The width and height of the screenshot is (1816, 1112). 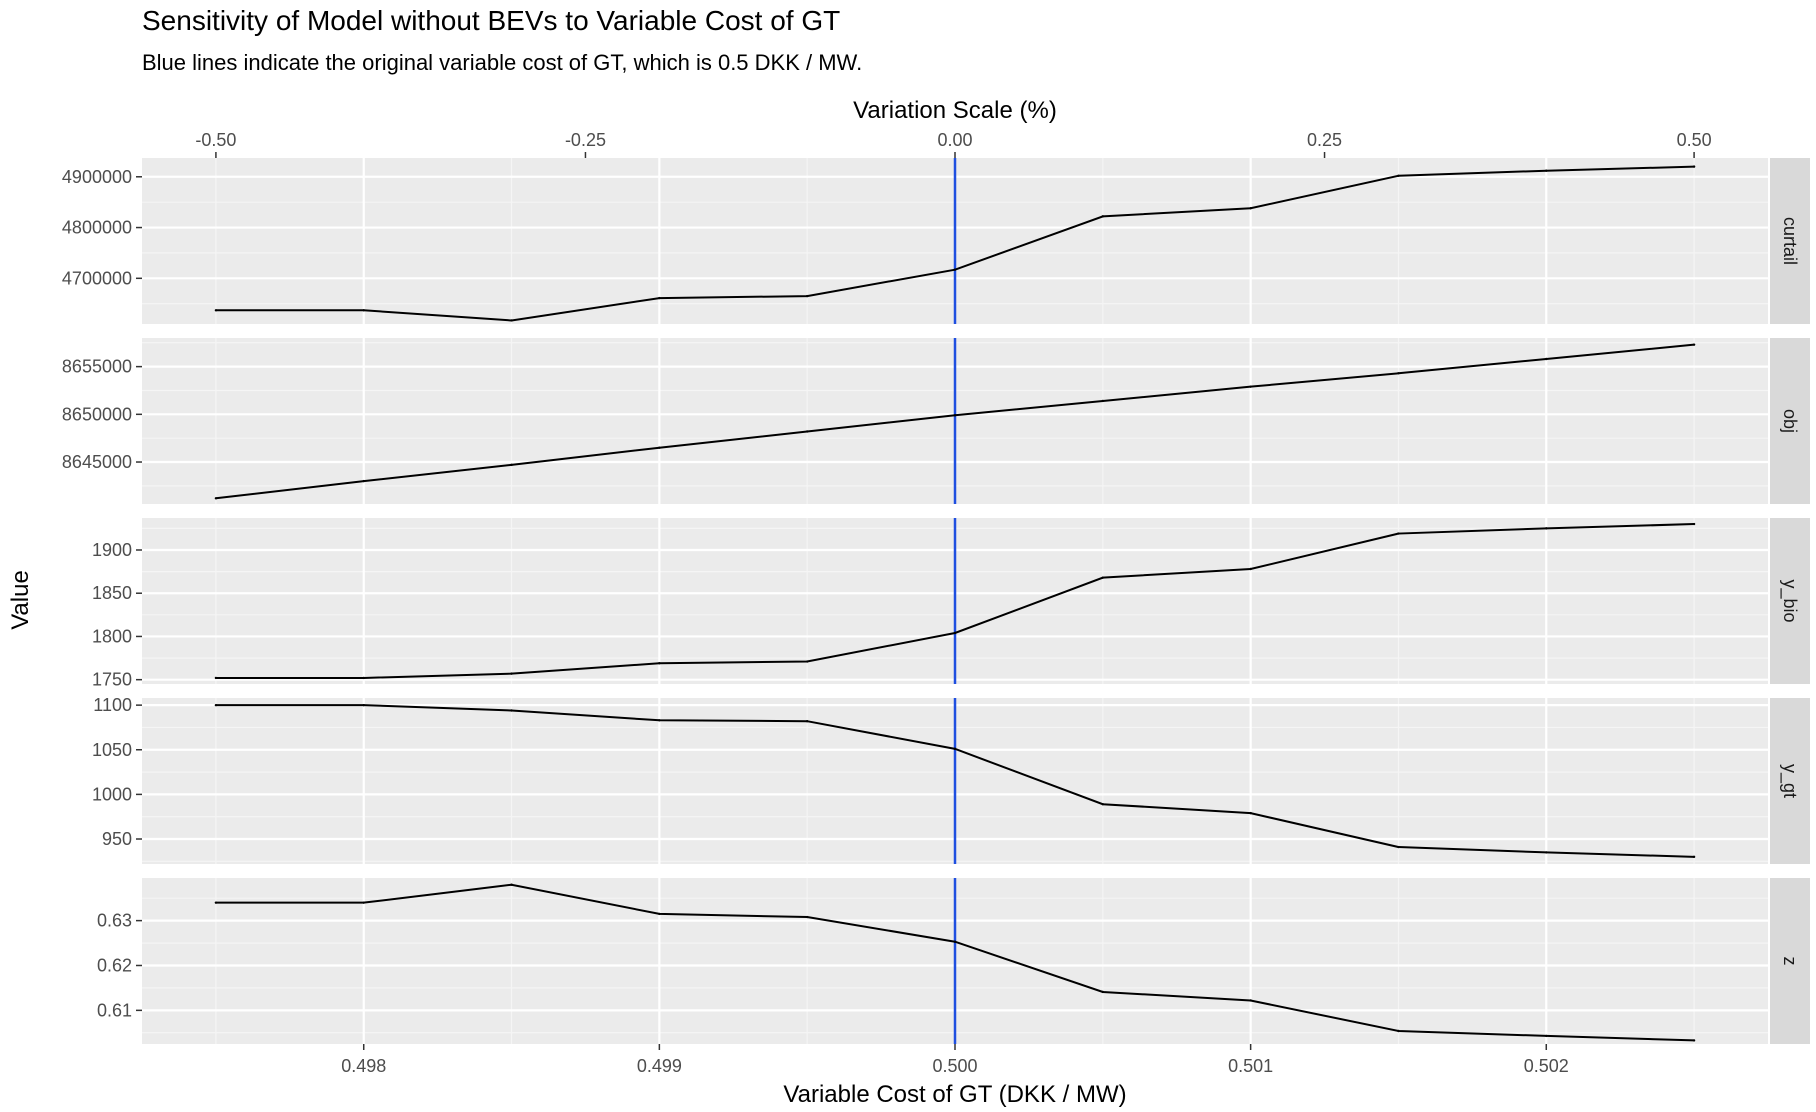 I want to click on y-tick-label: 1850, so click(x=112, y=593).